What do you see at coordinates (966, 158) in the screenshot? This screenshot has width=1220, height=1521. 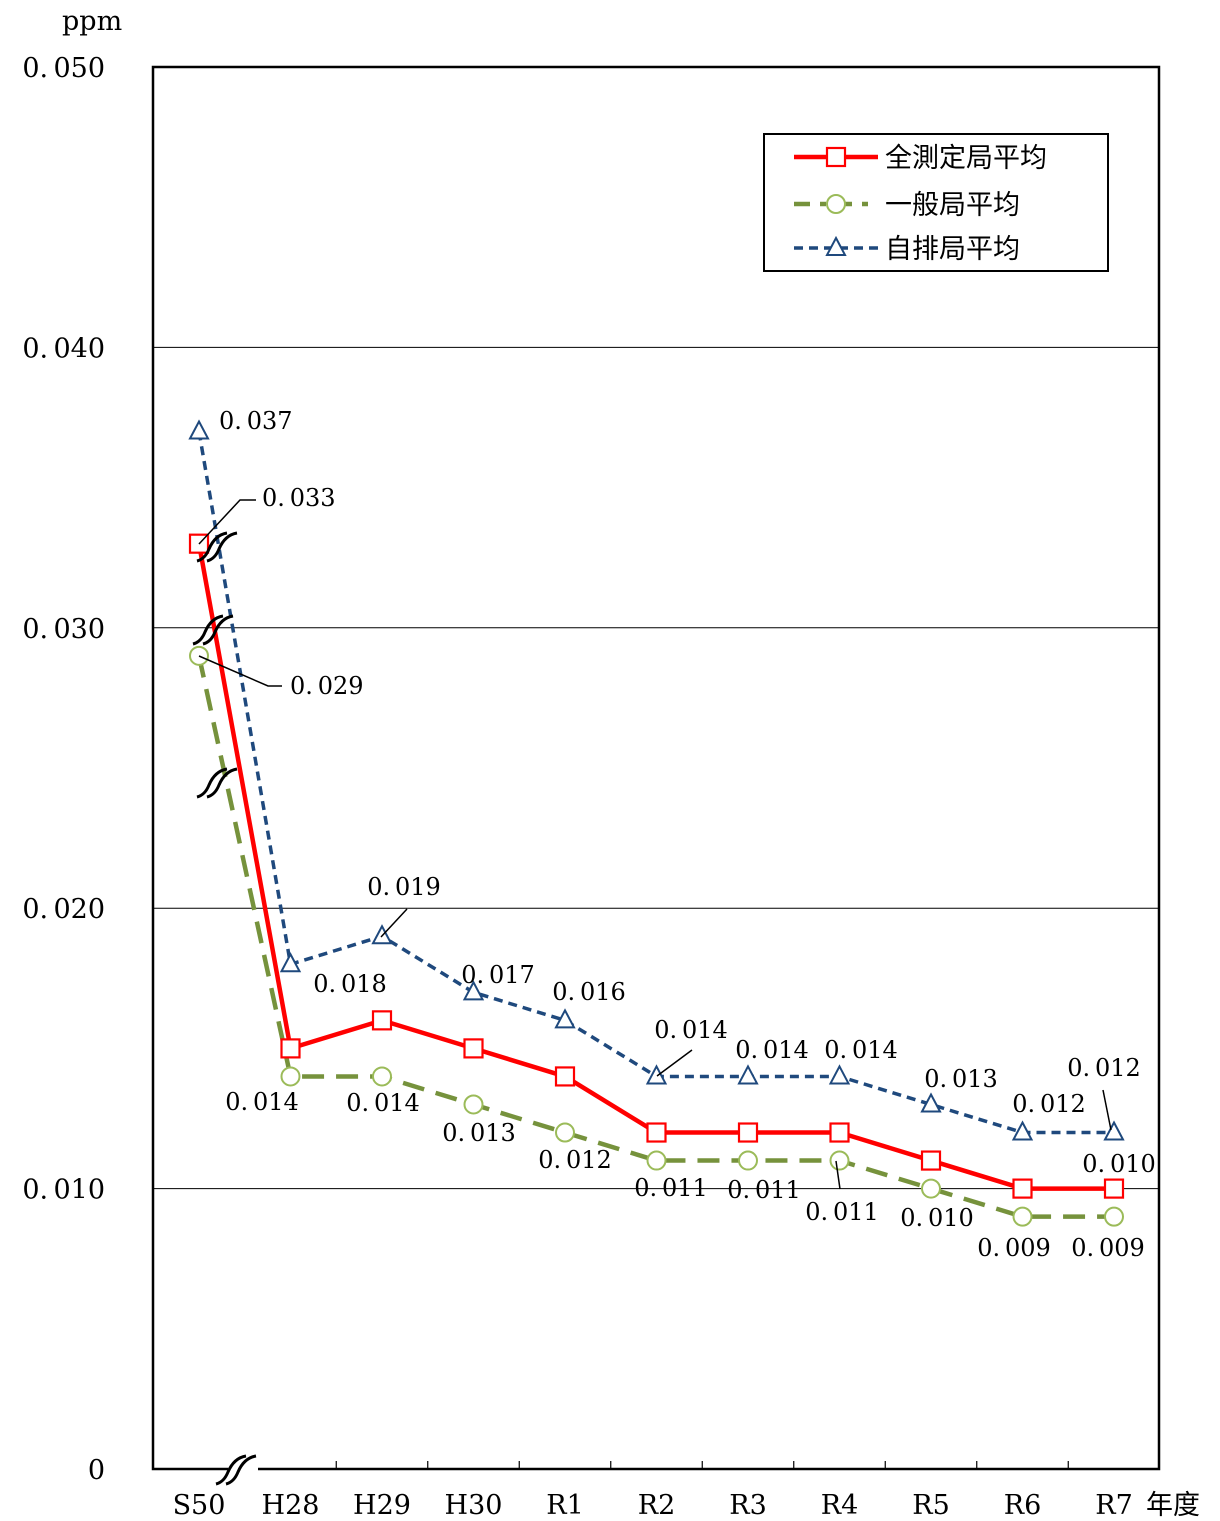 I see `legend-label: 全測定局平均` at bounding box center [966, 158].